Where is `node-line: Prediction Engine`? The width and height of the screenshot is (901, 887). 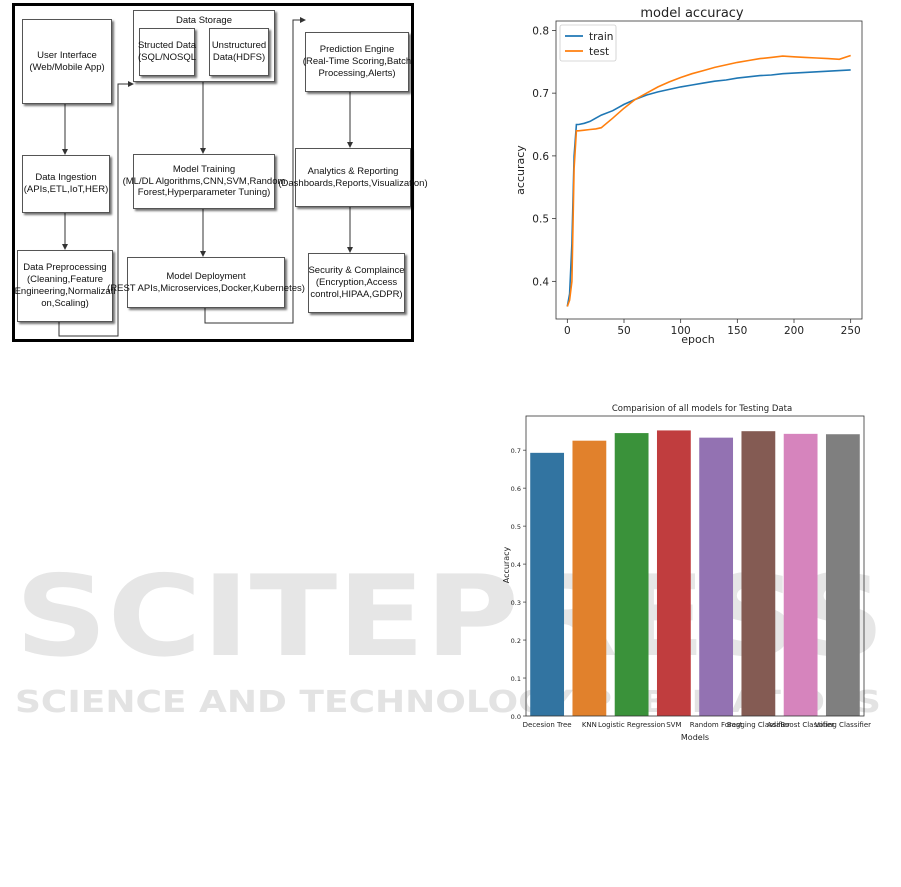 node-line: Prediction Engine is located at coordinates (357, 50).